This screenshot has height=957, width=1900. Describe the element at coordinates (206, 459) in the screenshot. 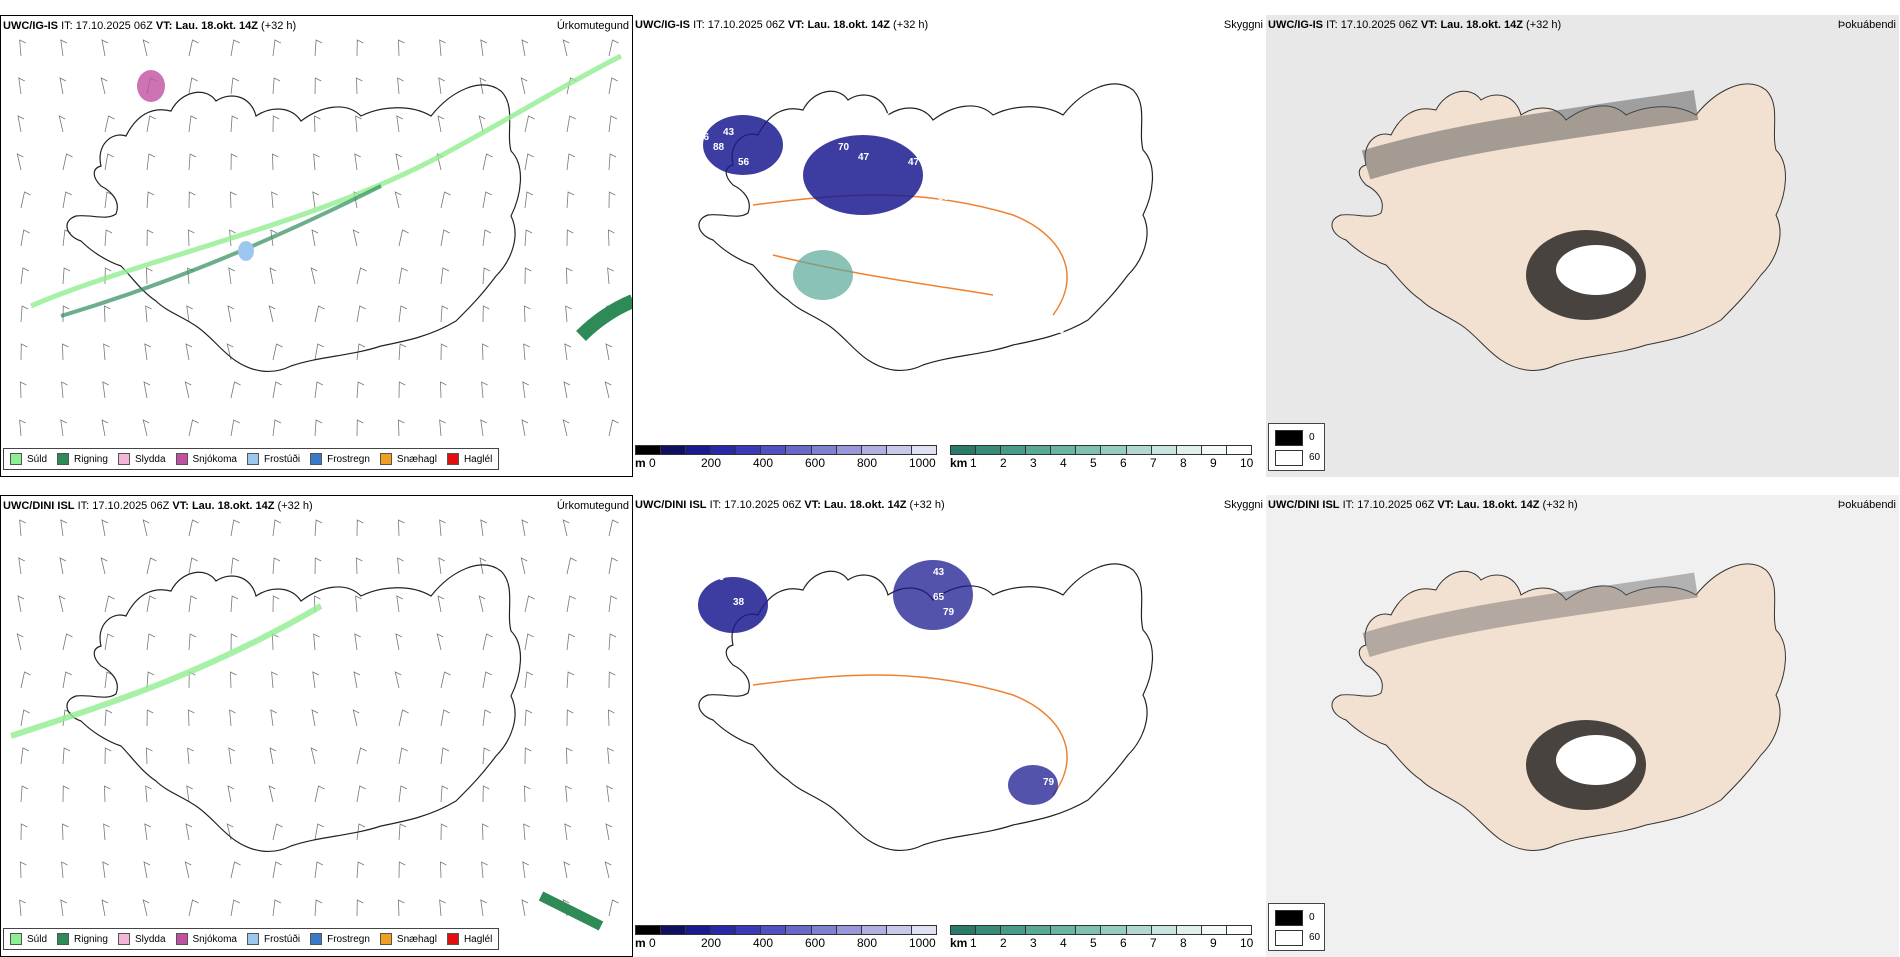

I see `legend-item: Snjókoma` at that location.